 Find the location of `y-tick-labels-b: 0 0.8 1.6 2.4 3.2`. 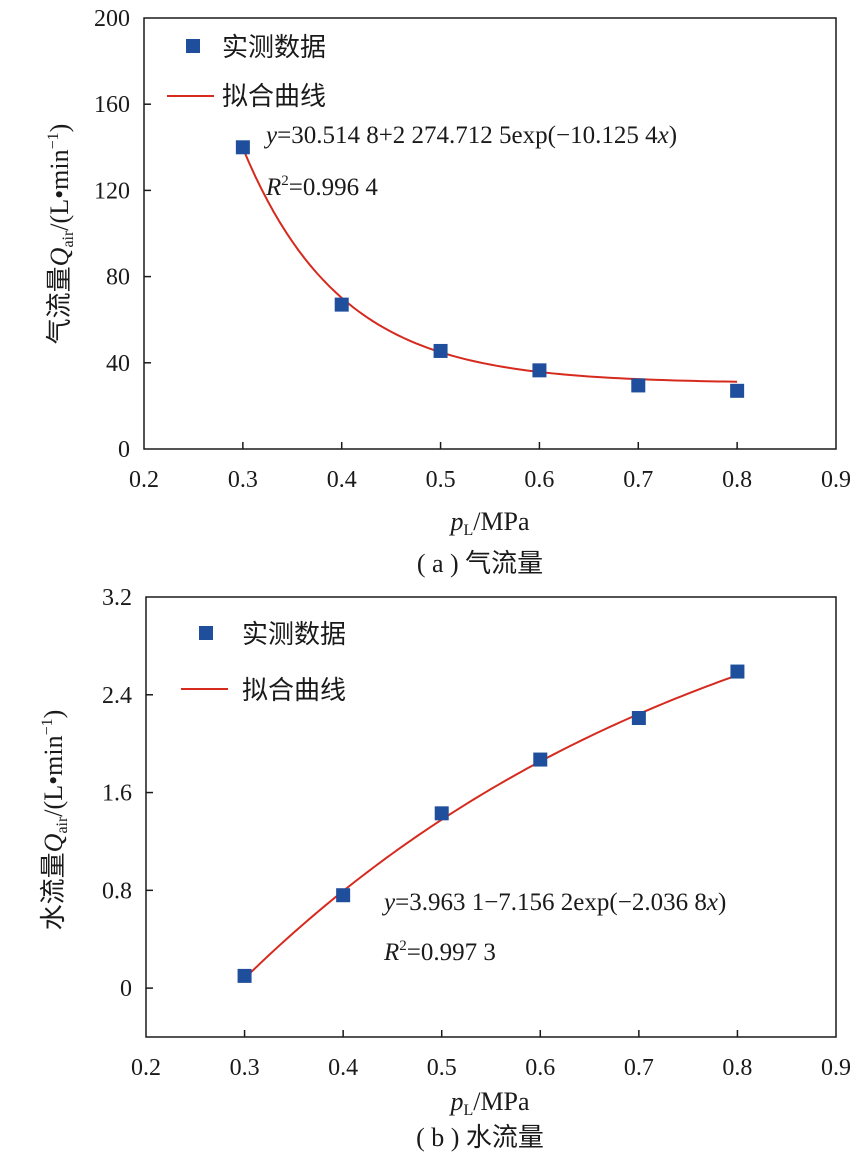

y-tick-labels-b: 0 0.8 1.6 2.4 3.2 is located at coordinates (117, 793).